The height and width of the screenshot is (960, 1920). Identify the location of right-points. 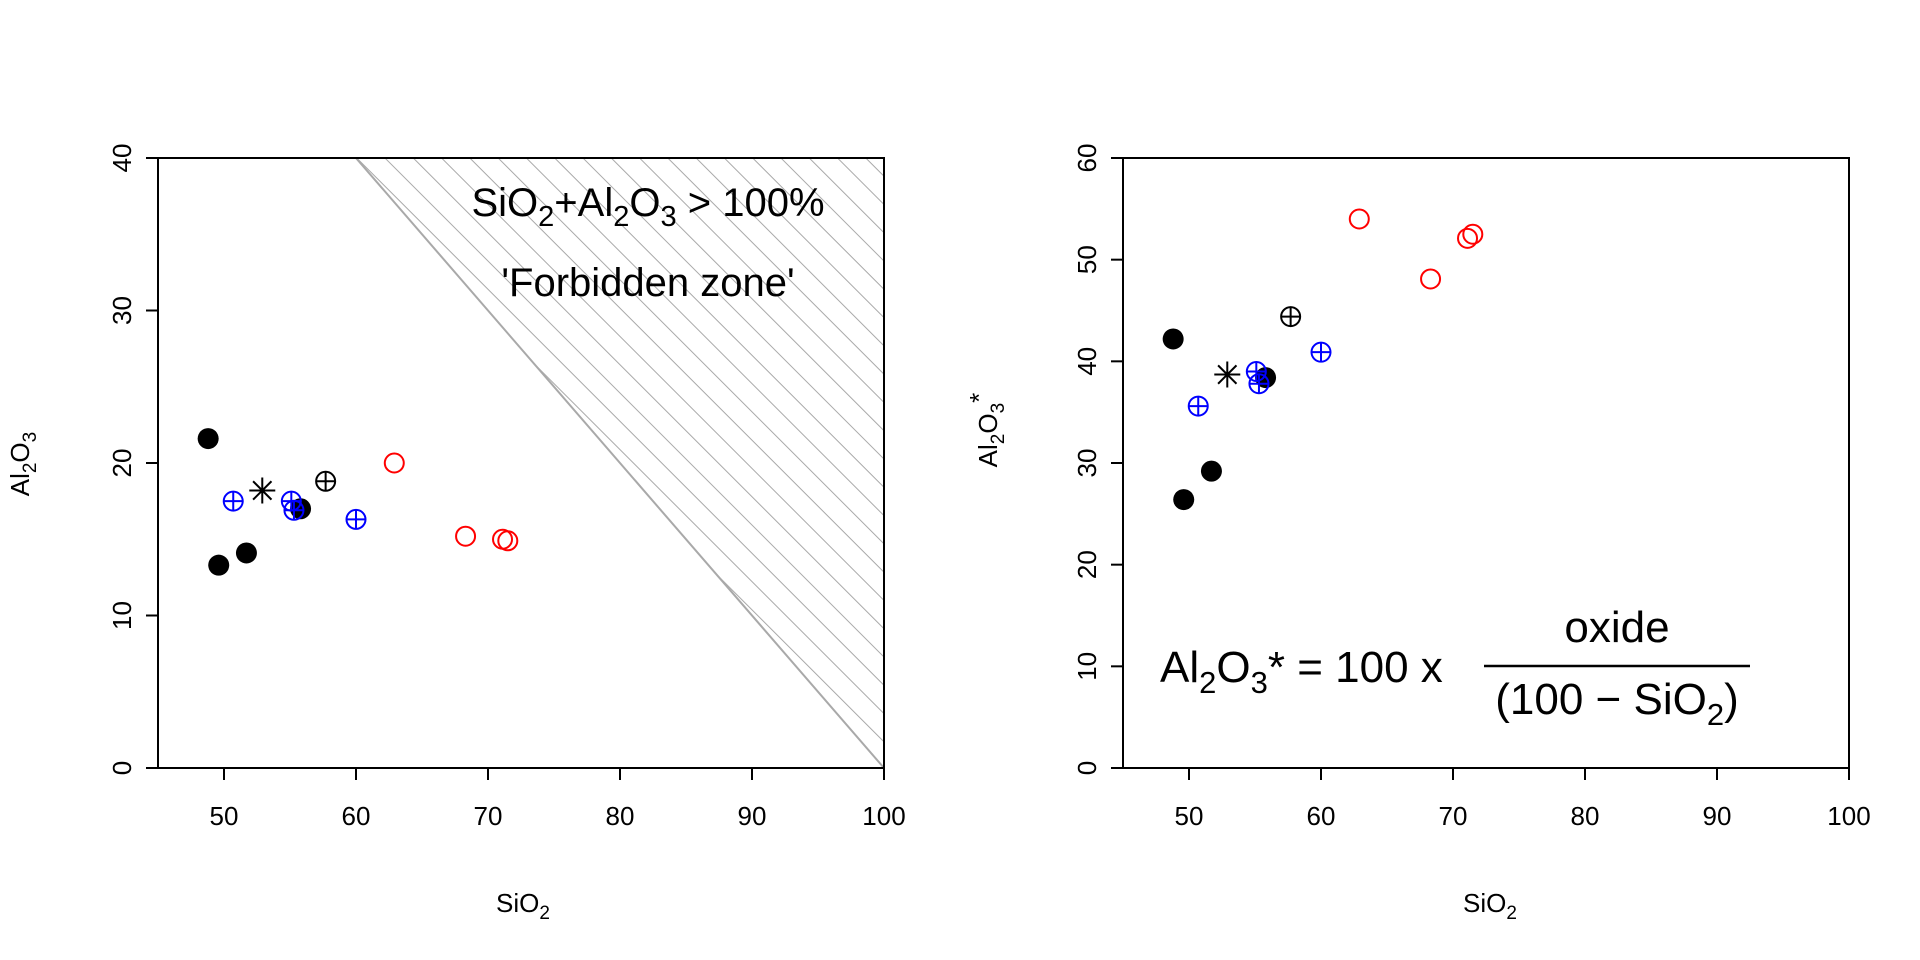
(1323, 359).